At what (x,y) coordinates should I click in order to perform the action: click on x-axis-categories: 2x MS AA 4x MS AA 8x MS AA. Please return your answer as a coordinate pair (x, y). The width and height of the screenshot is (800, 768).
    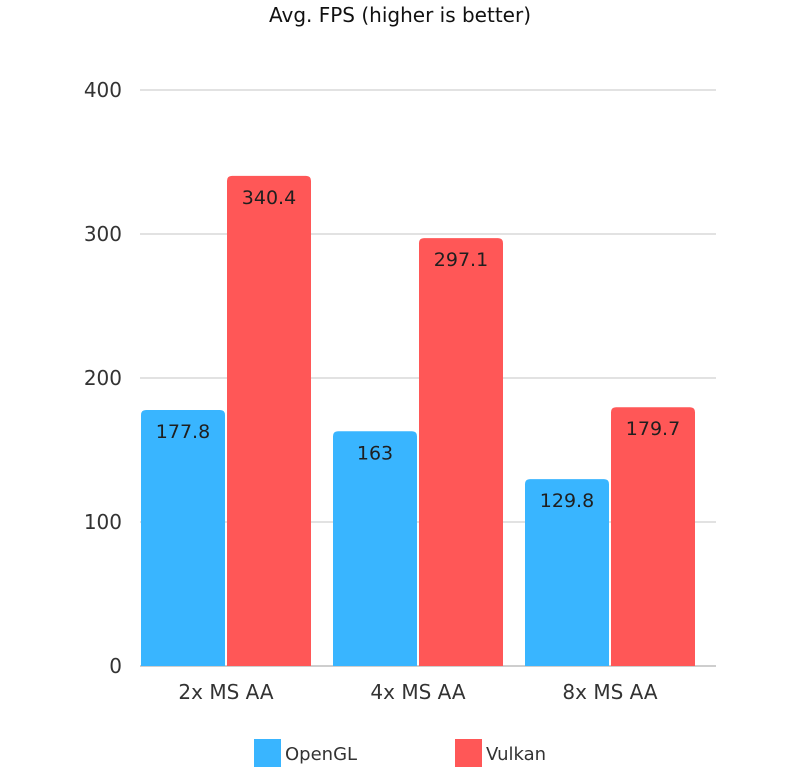
    Looking at the image, I should click on (417, 692).